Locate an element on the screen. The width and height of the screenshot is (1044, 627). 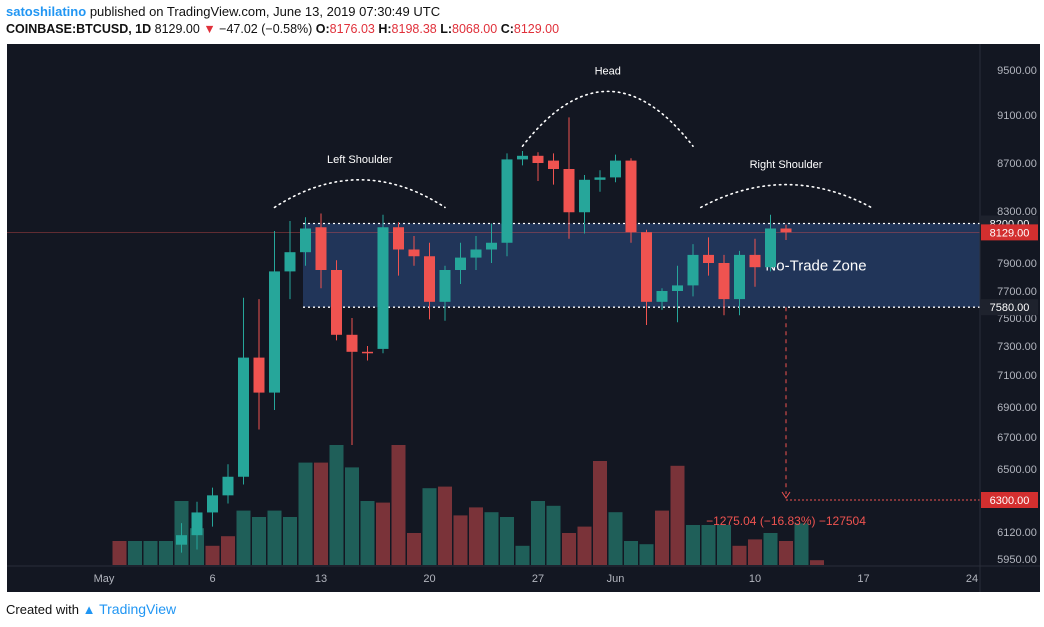
open-label: O: is located at coordinates (322, 29).